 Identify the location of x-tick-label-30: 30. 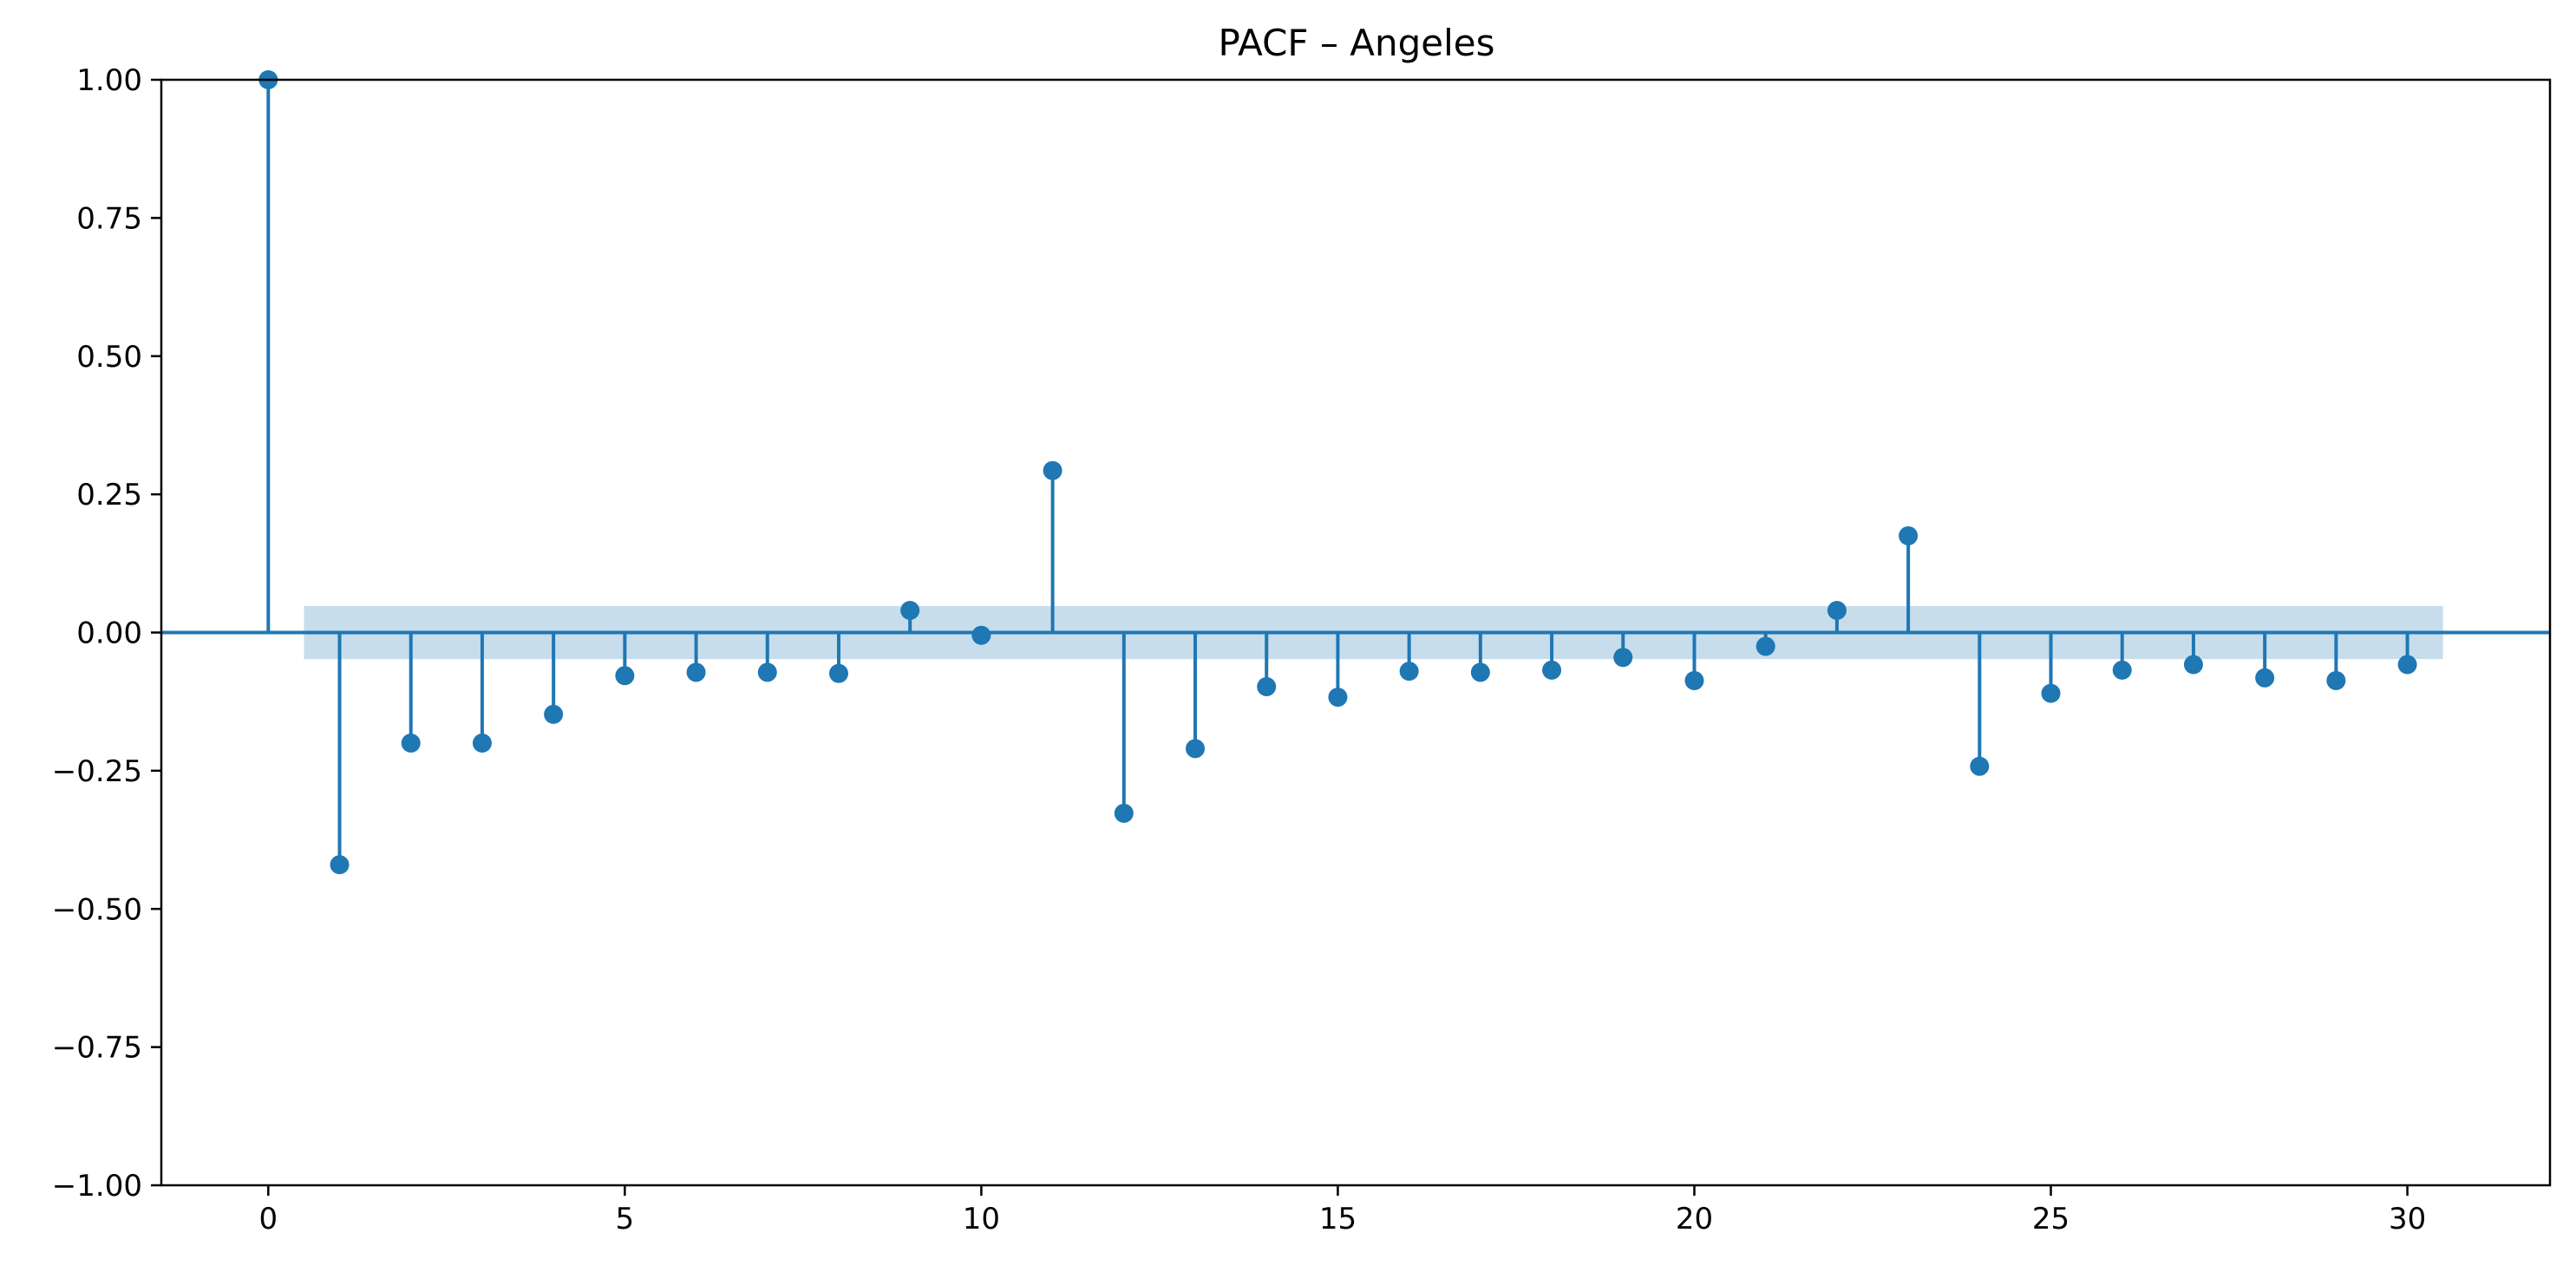
(2407, 1219).